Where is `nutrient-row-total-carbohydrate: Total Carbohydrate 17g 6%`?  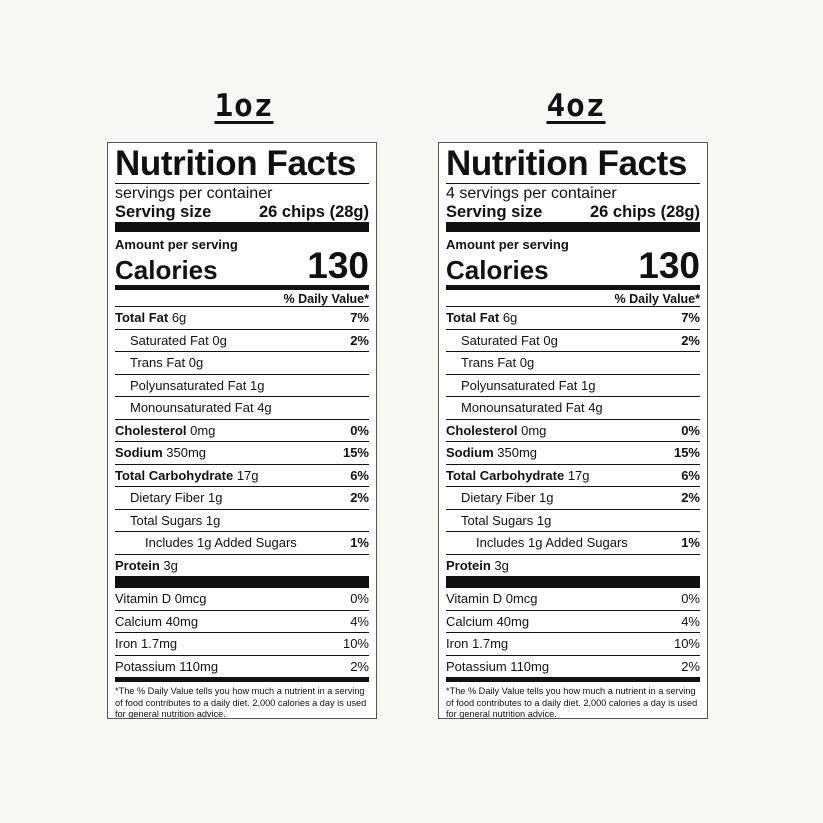
nutrient-row-total-carbohydrate: Total Carbohydrate 17g 6% is located at coordinates (573, 475).